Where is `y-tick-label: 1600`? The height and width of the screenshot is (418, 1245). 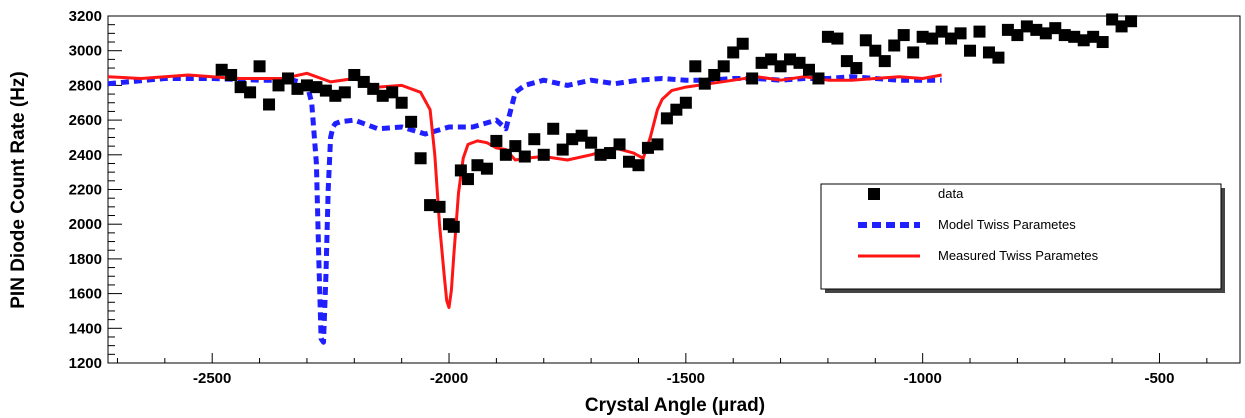 y-tick-label: 1600 is located at coordinates (85, 294).